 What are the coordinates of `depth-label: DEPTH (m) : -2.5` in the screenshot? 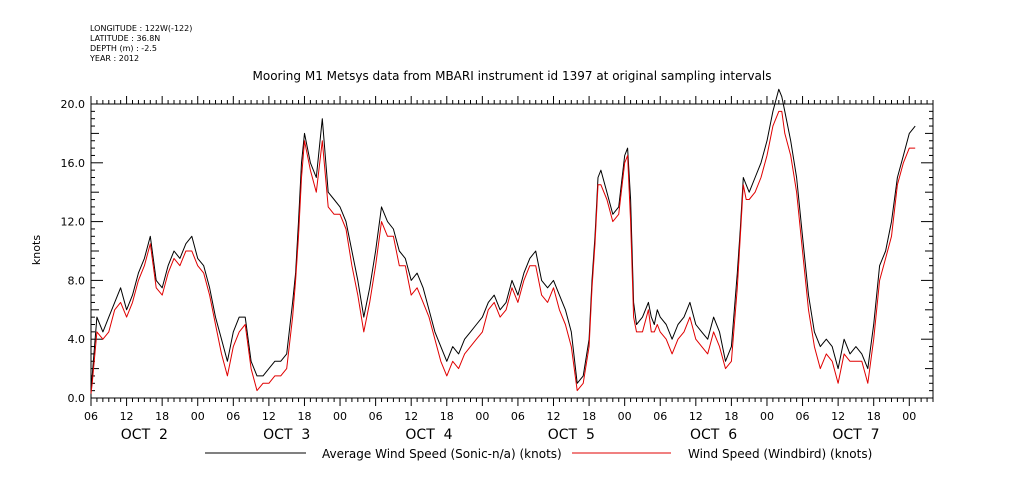 It's located at (123, 48).